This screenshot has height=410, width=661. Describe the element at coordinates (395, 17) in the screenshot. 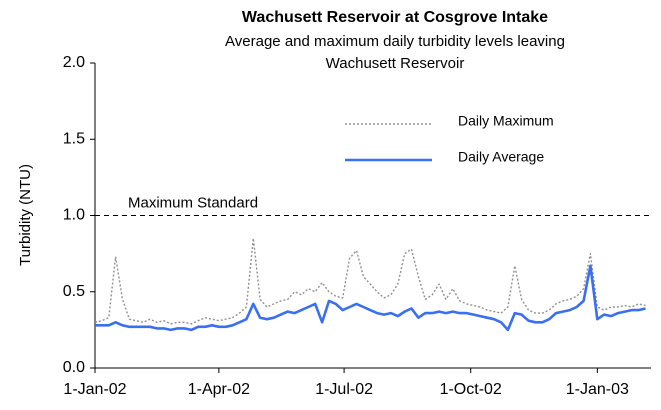

I see `chart-title: Wachusett Reservoir at Cosgrove Intake` at that location.